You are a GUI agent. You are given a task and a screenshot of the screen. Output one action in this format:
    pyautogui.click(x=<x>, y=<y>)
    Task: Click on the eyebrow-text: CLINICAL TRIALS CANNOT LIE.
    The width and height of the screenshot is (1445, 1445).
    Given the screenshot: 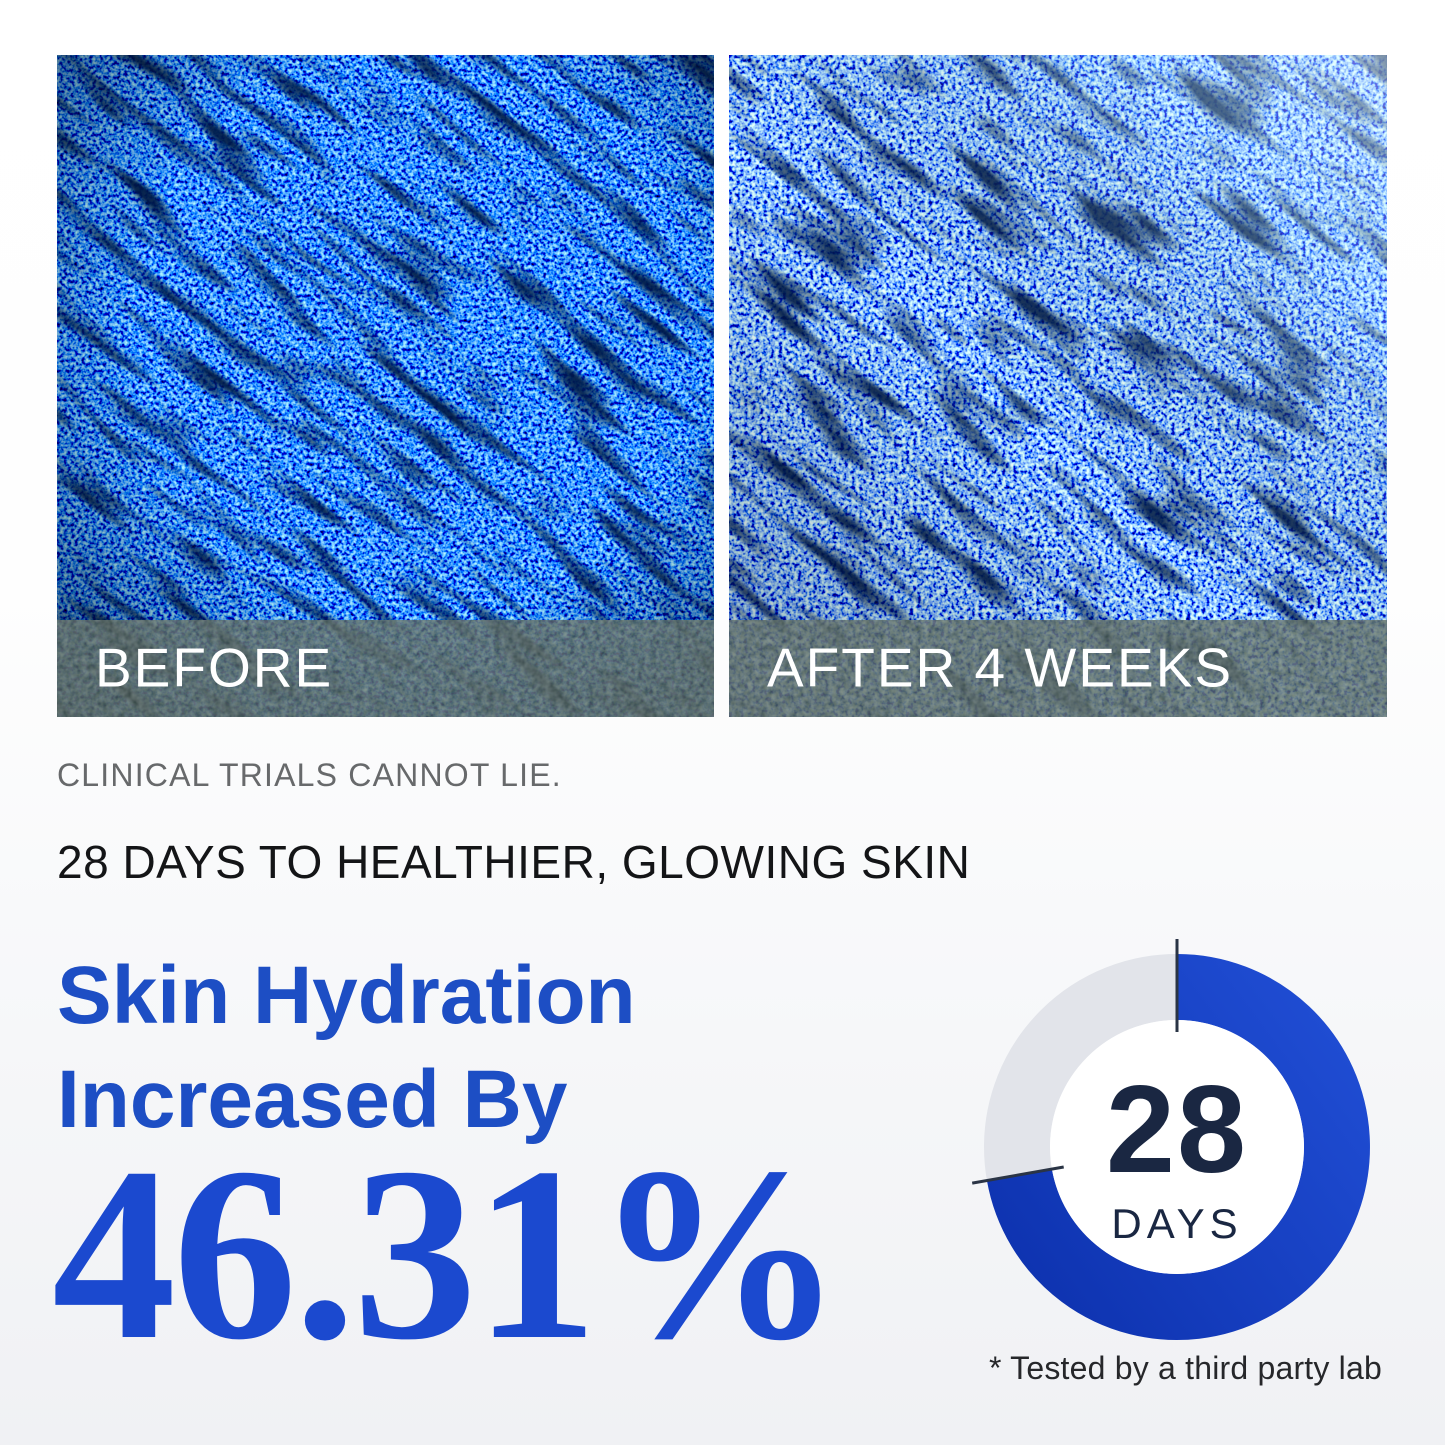 What is the action you would take?
    pyautogui.click(x=309, y=775)
    